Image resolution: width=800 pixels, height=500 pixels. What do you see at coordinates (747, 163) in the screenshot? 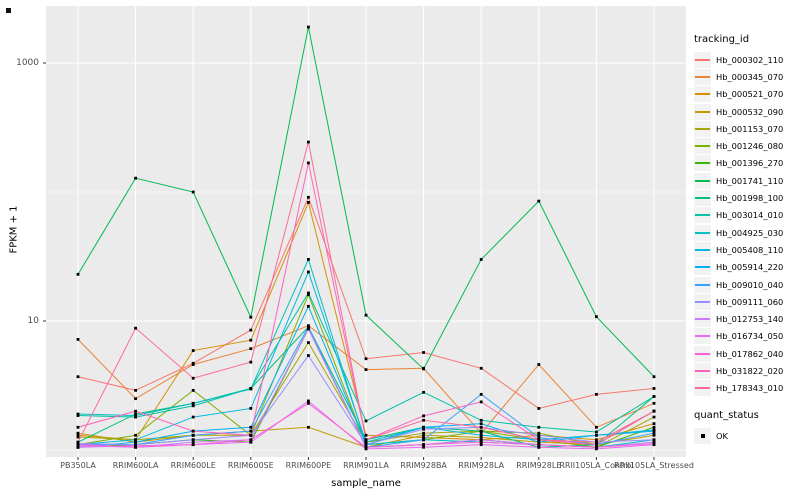
I see `legend-item: Hb_001396_270` at bounding box center [747, 163].